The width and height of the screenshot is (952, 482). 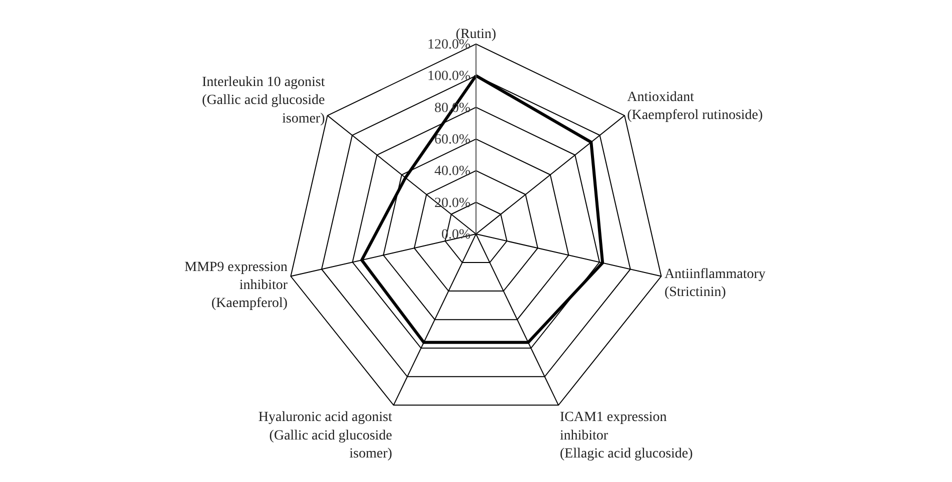 What do you see at coordinates (236, 286) in the screenshot?
I see `spoke-label: MMP9 expression inhibitor (Kaempferol)` at bounding box center [236, 286].